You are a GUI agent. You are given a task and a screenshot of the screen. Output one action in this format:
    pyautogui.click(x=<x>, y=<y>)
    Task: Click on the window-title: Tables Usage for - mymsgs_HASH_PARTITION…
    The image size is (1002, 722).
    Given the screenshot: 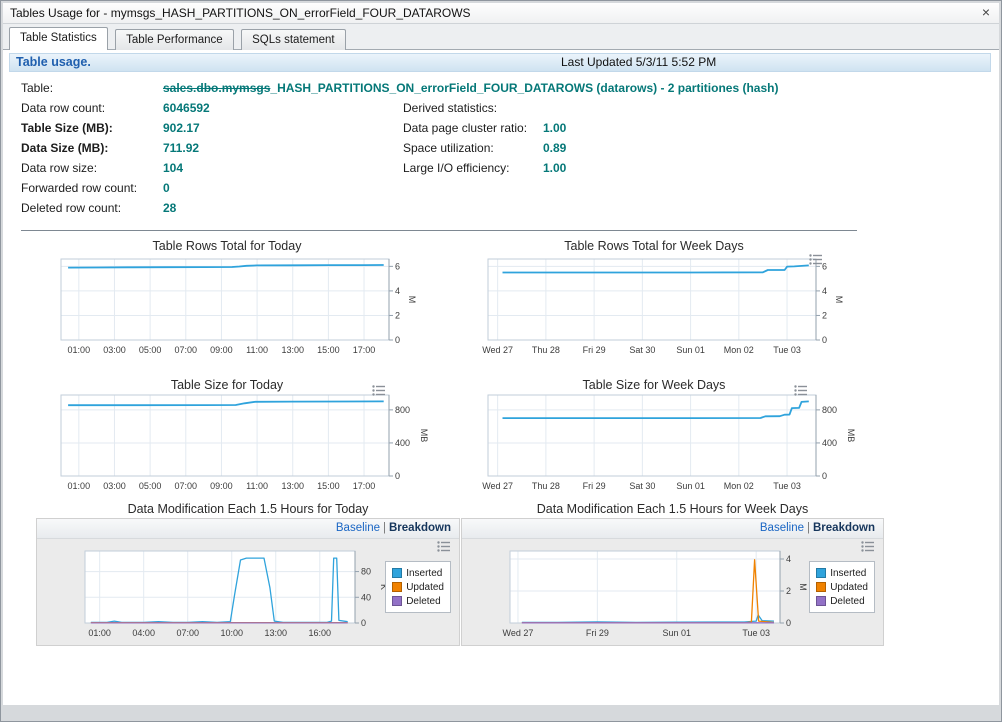 What is the action you would take?
    pyautogui.click(x=240, y=13)
    